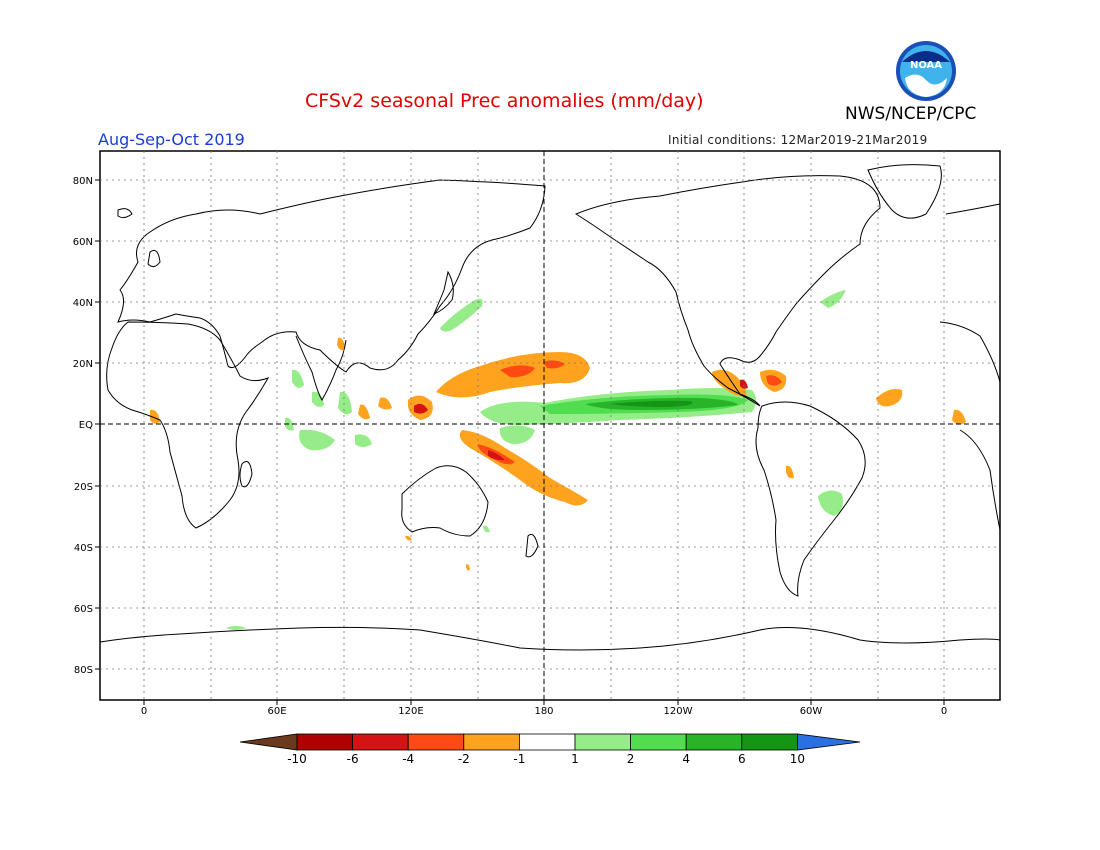 This screenshot has width=1100, height=850. Describe the element at coordinates (83, 609) in the screenshot. I see `lat-label: 60S` at that location.